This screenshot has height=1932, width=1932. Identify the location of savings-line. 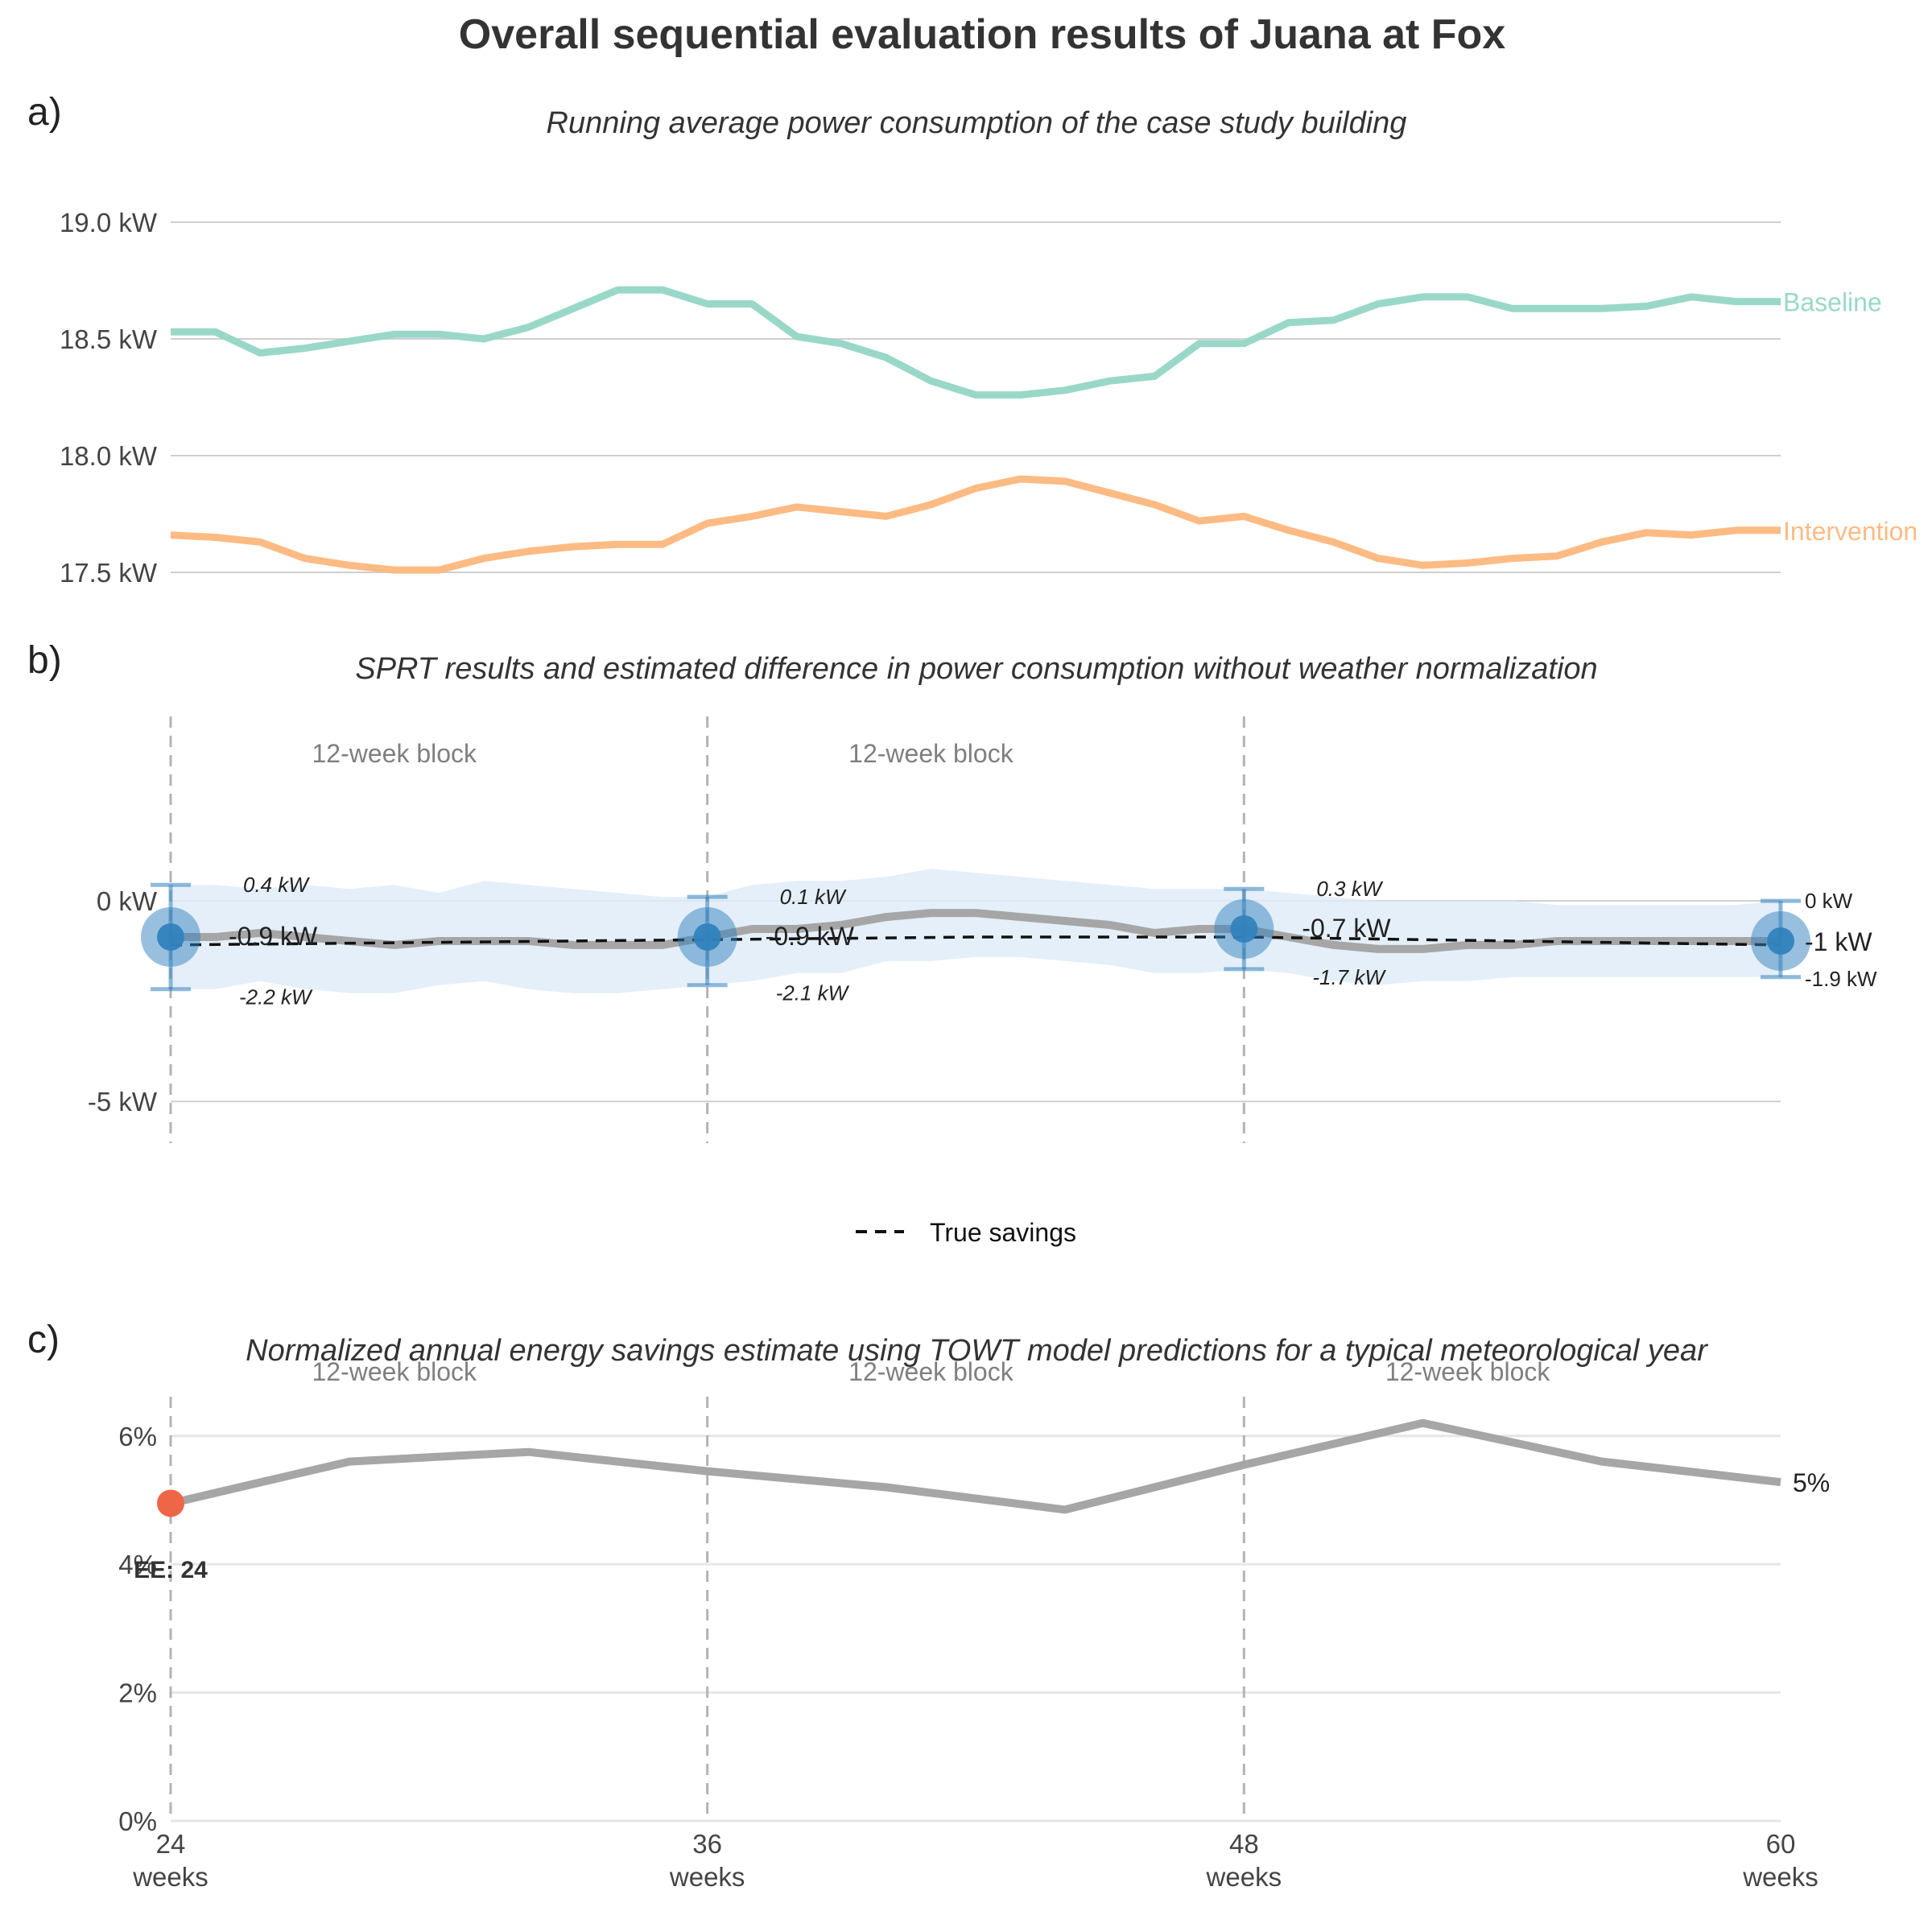
(975, 1466).